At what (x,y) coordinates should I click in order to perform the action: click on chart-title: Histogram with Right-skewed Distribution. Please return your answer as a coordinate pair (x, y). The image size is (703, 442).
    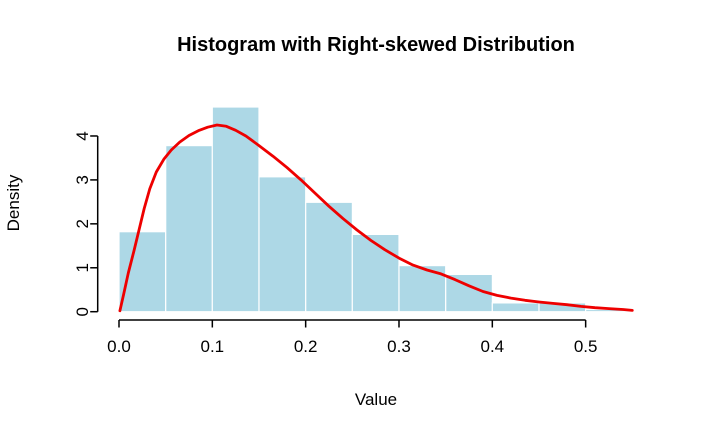
    Looking at the image, I should click on (376, 45).